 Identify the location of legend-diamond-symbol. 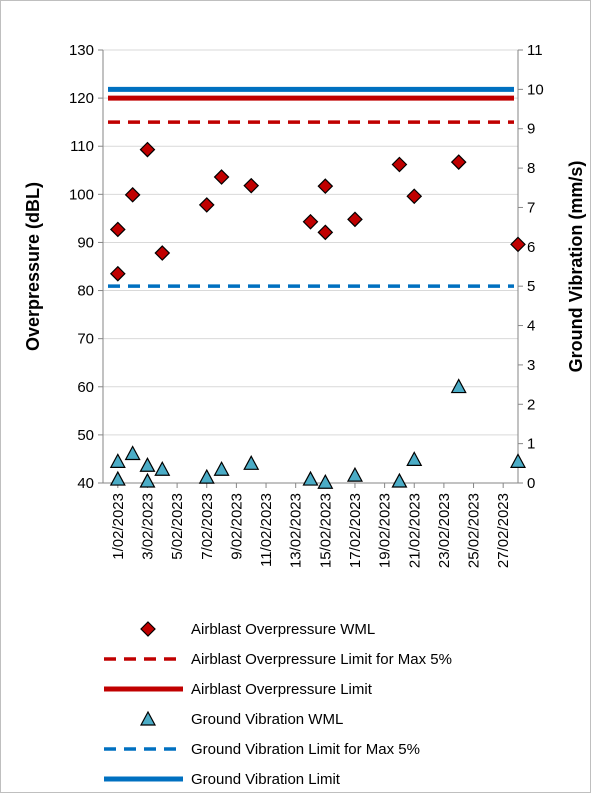
(148, 629).